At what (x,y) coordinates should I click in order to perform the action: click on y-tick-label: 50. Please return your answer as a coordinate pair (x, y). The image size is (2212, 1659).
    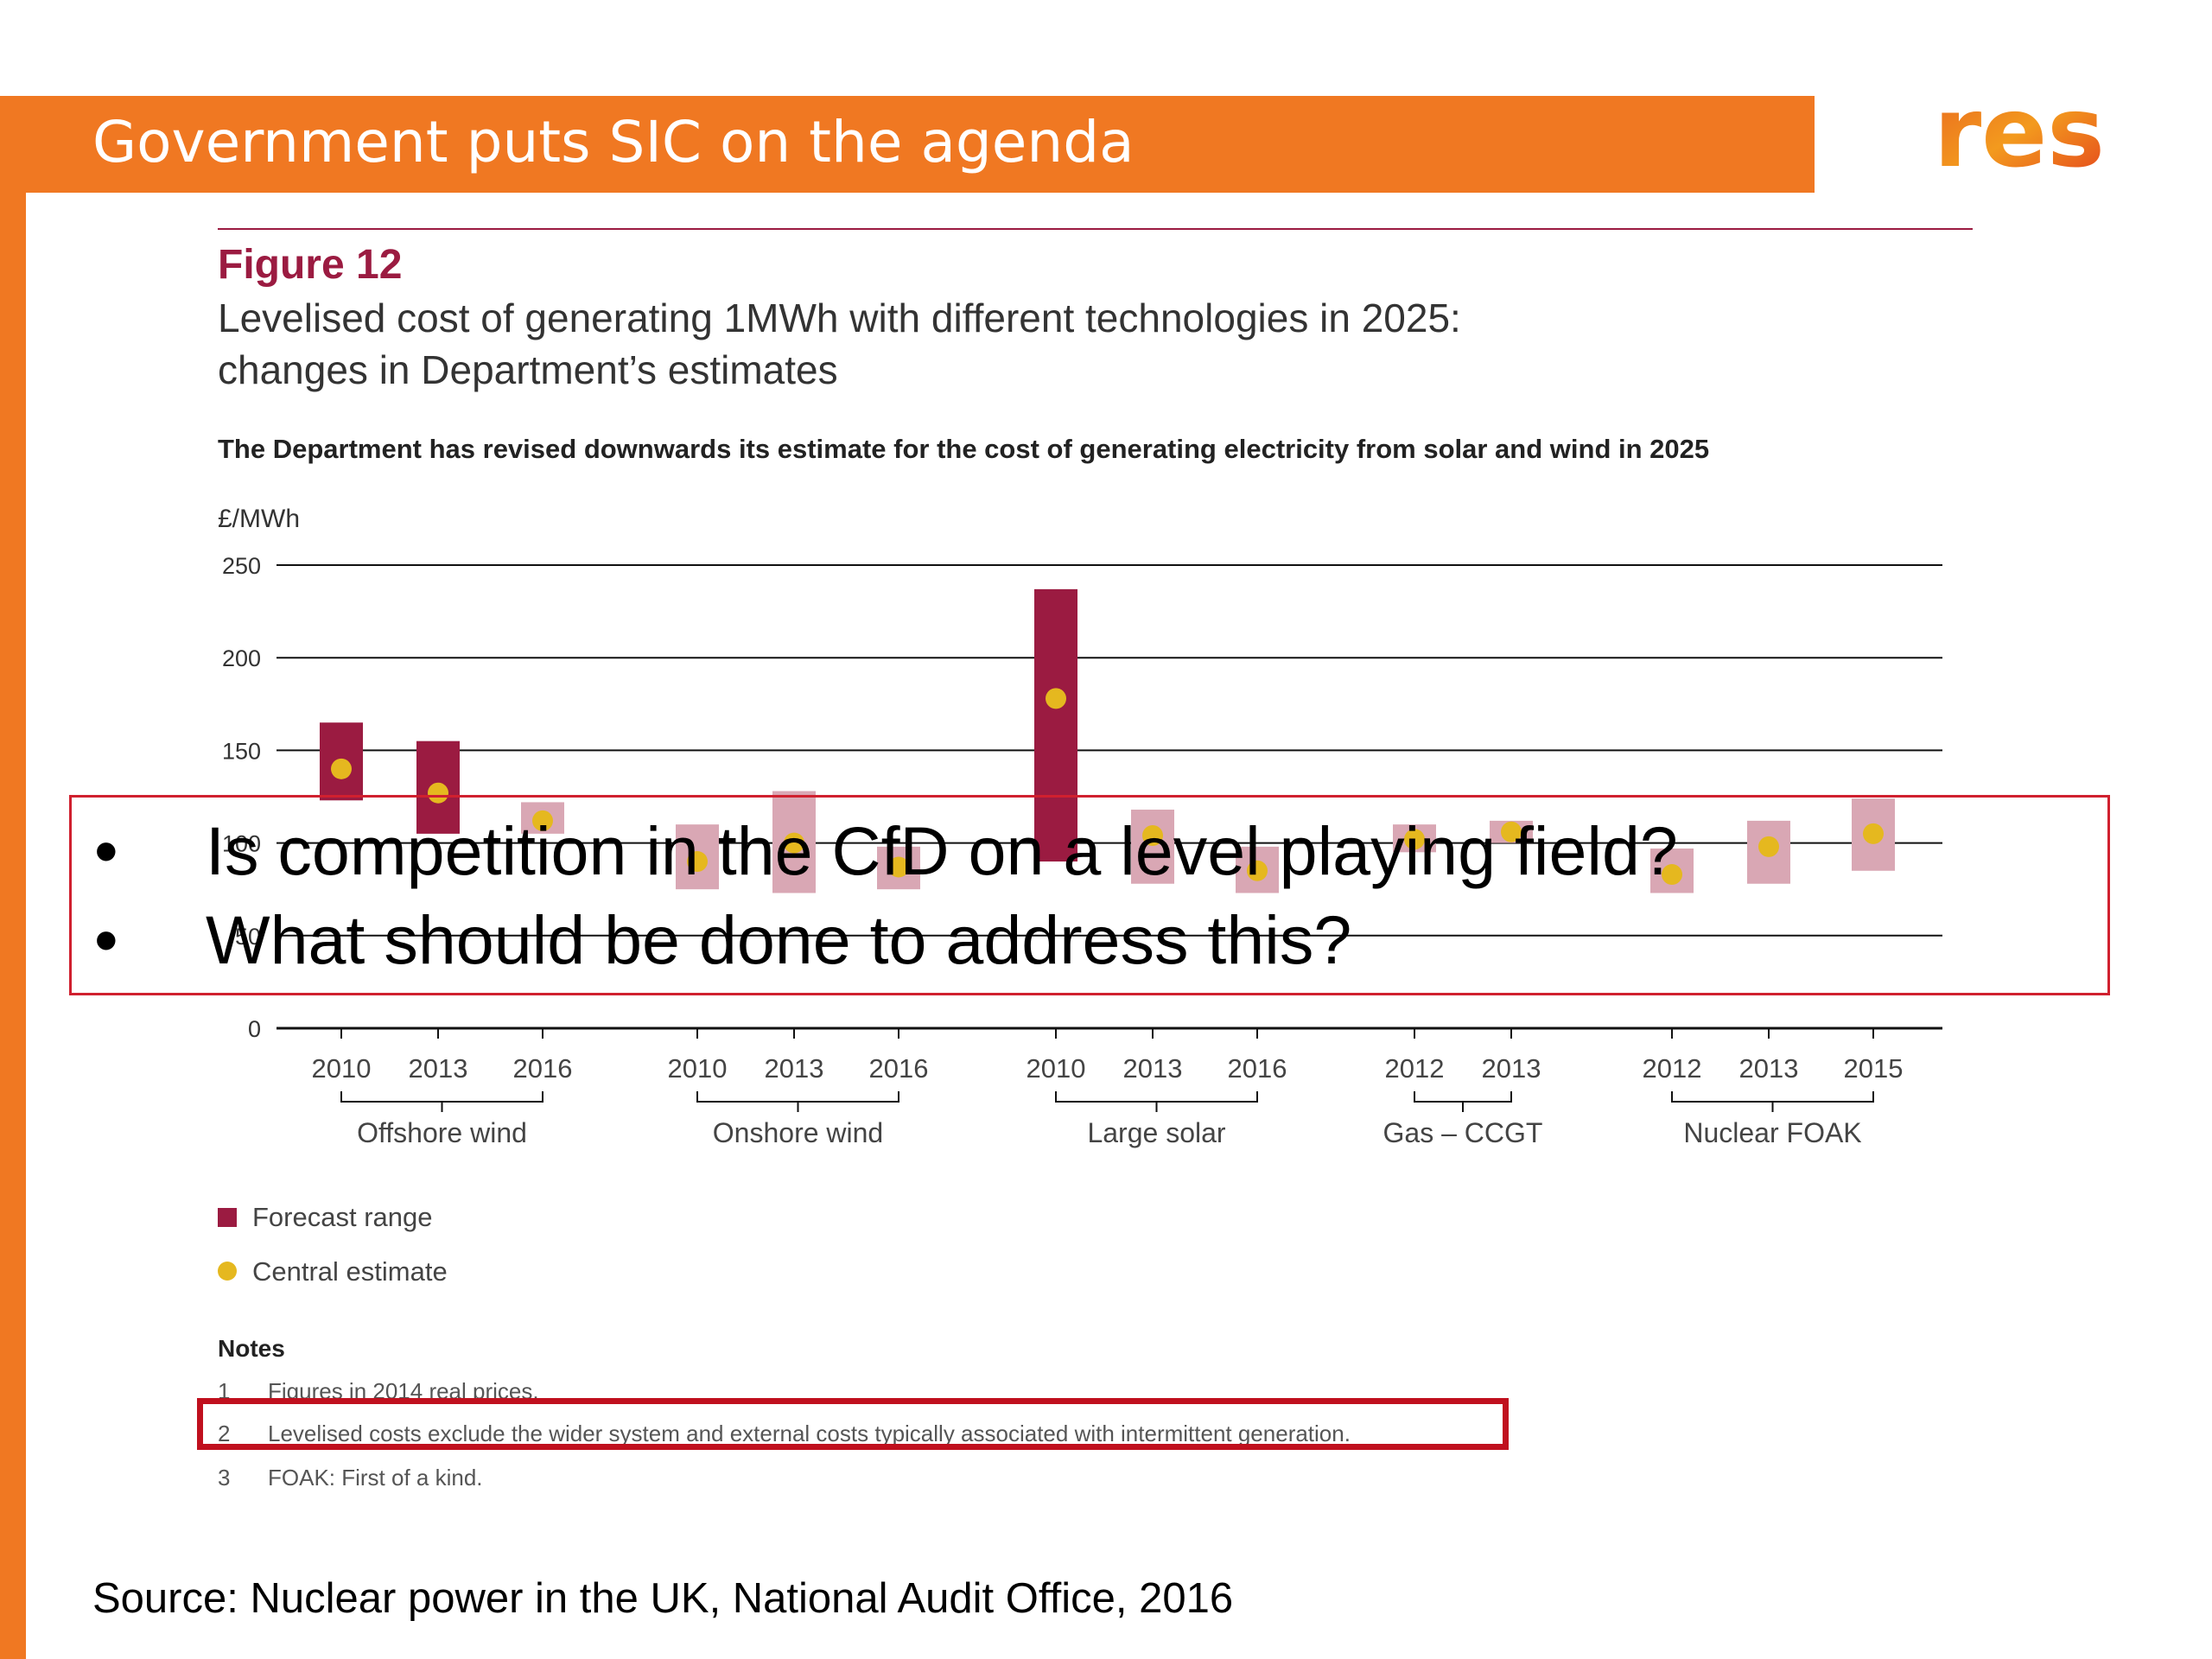
    Looking at the image, I should click on (248, 937).